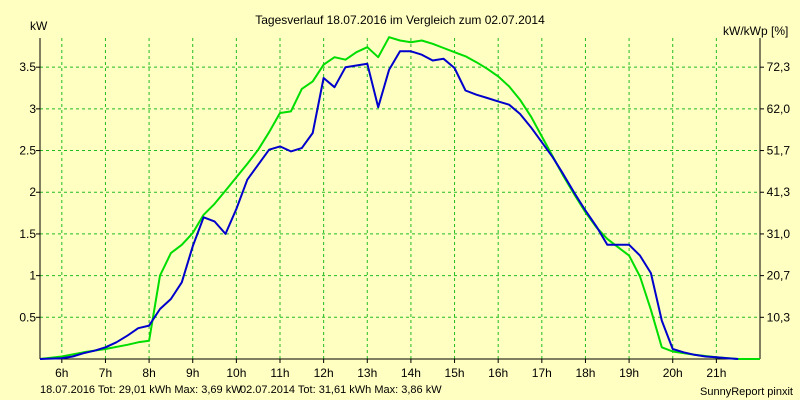 The image size is (800, 400). Describe the element at coordinates (411, 373) in the screenshot. I see `x-tick-label: 14h` at that location.